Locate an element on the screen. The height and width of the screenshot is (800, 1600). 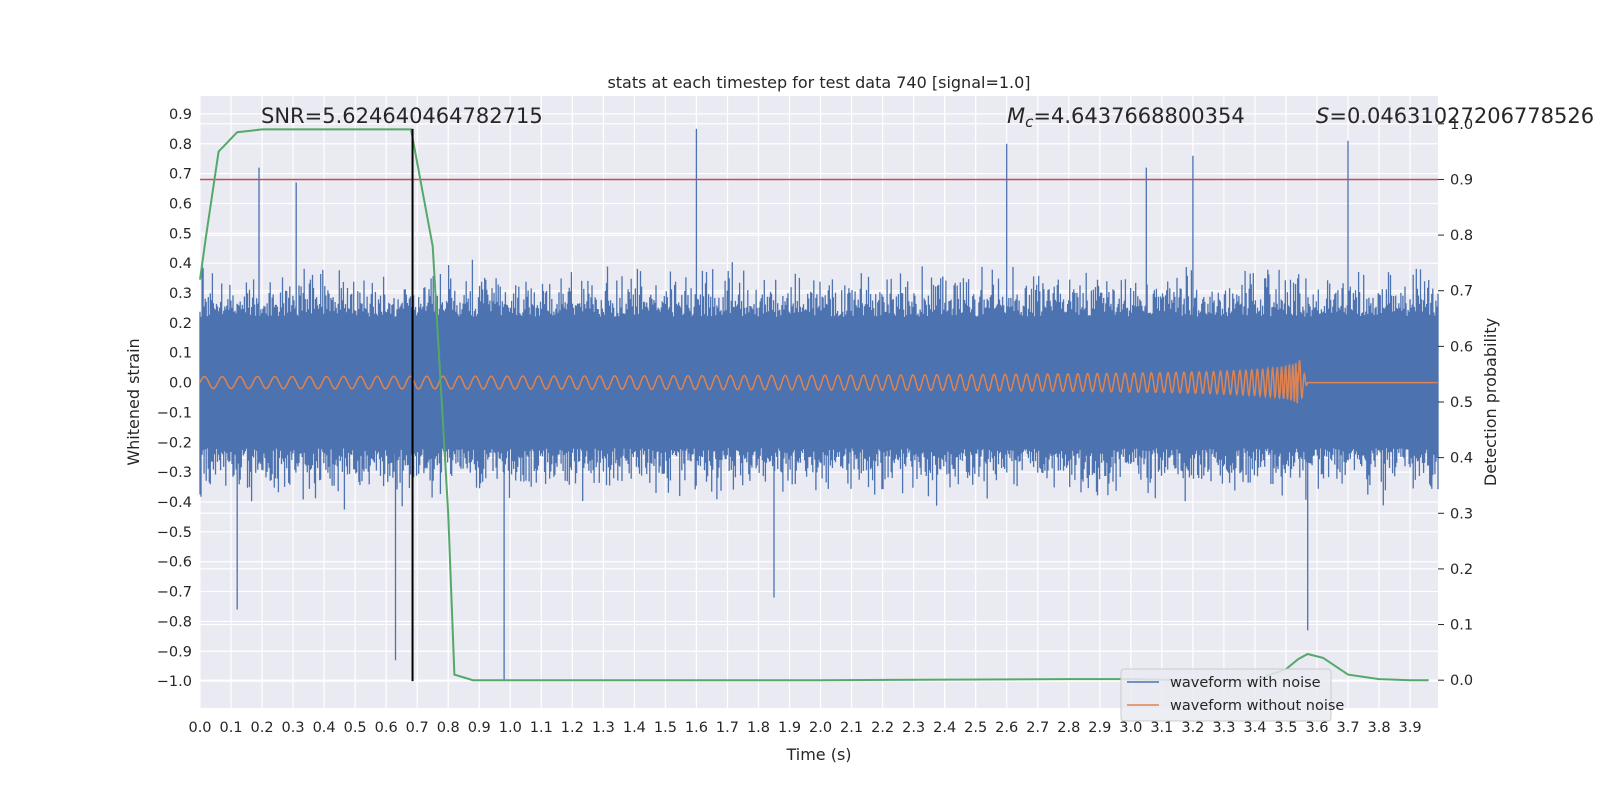
x-tick-label: 1.3 is located at coordinates (603, 728).